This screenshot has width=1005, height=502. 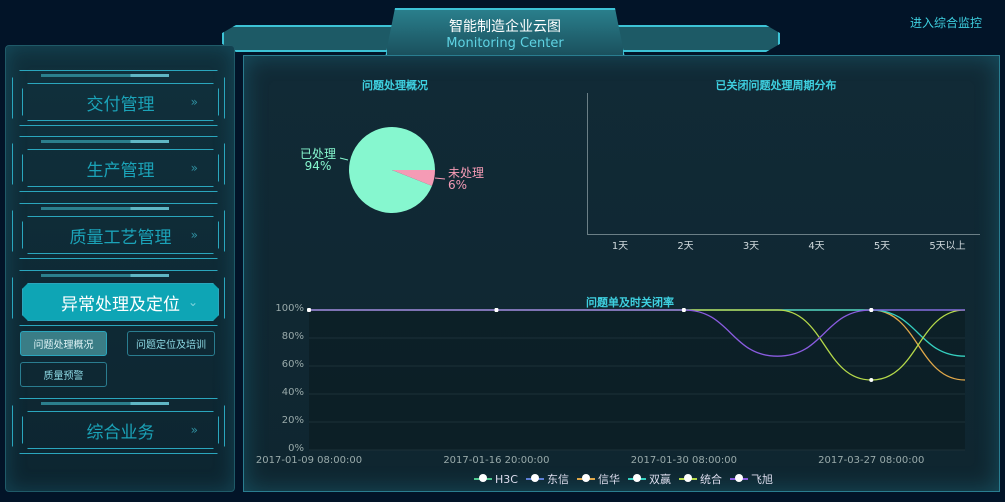 What do you see at coordinates (947, 246) in the screenshot?
I see `bar-x-tick: 5天以上` at bounding box center [947, 246].